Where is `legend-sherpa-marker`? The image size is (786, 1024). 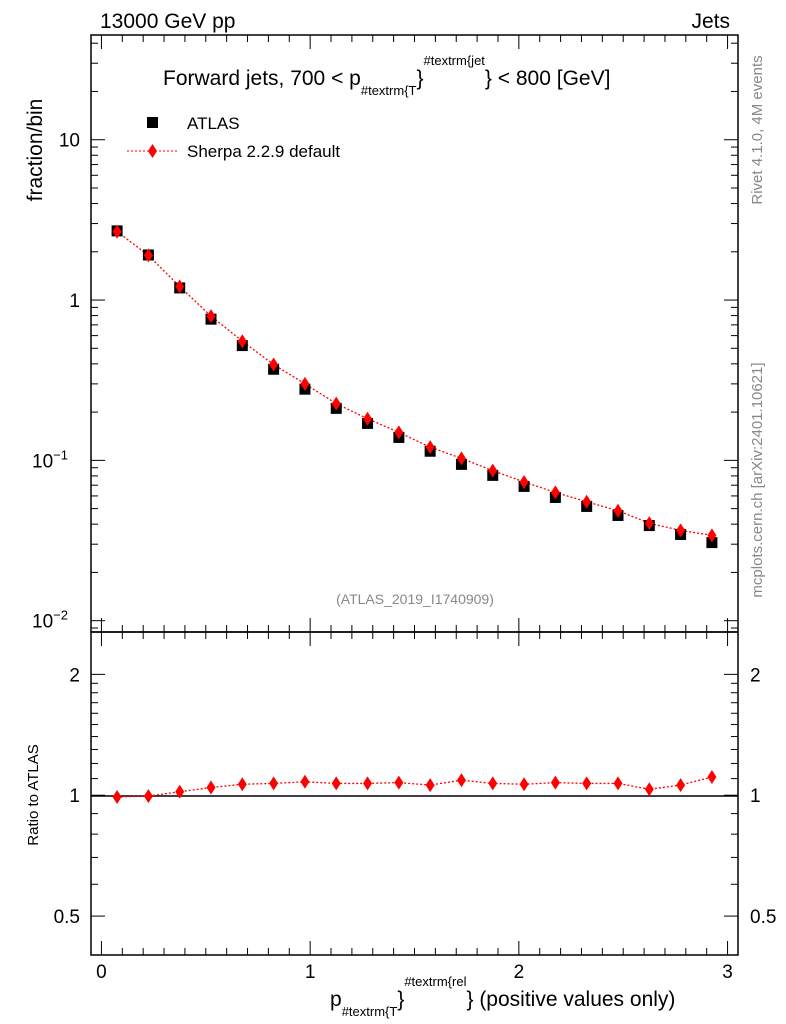 legend-sherpa-marker is located at coordinates (152, 151).